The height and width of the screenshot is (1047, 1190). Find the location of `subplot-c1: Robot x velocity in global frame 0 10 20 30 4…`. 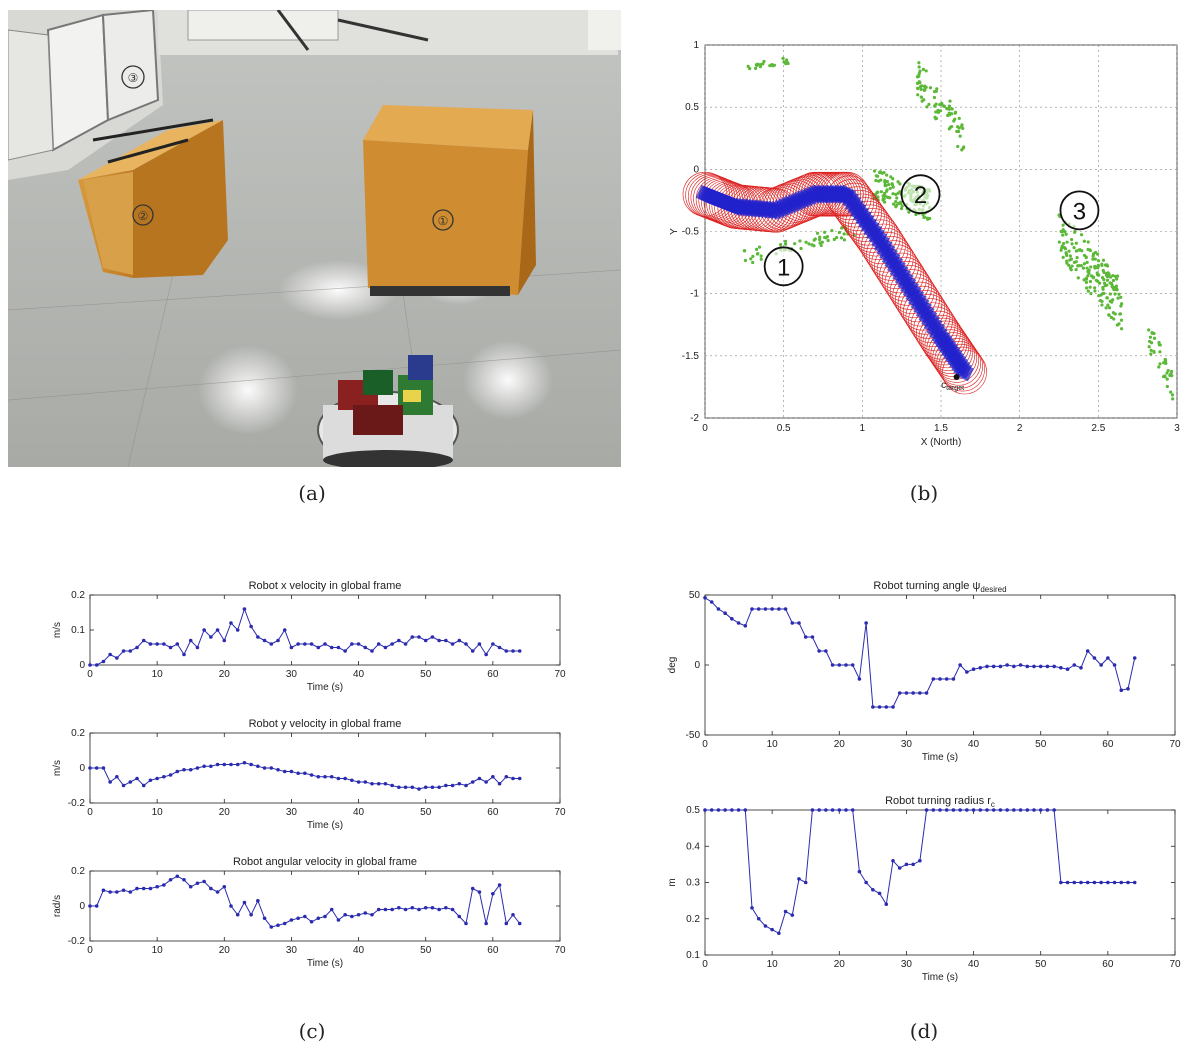

subplot-c1: Robot x velocity in global frame 0 10 20 30 4… is located at coordinates (309, 636).